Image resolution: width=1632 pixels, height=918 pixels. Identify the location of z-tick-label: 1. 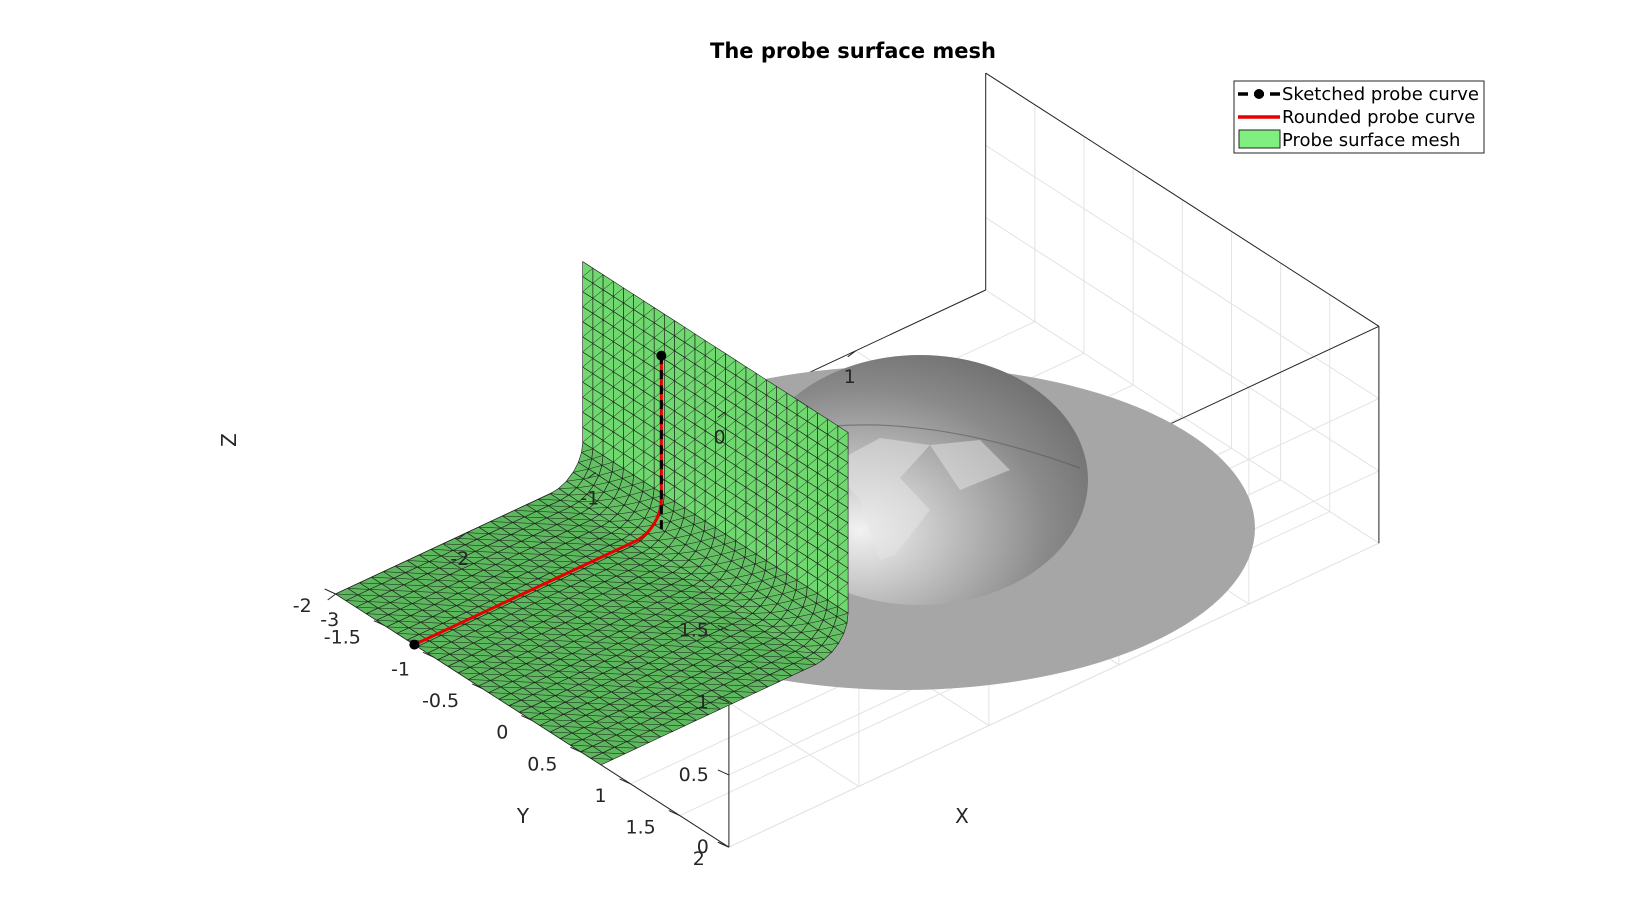
(703, 703).